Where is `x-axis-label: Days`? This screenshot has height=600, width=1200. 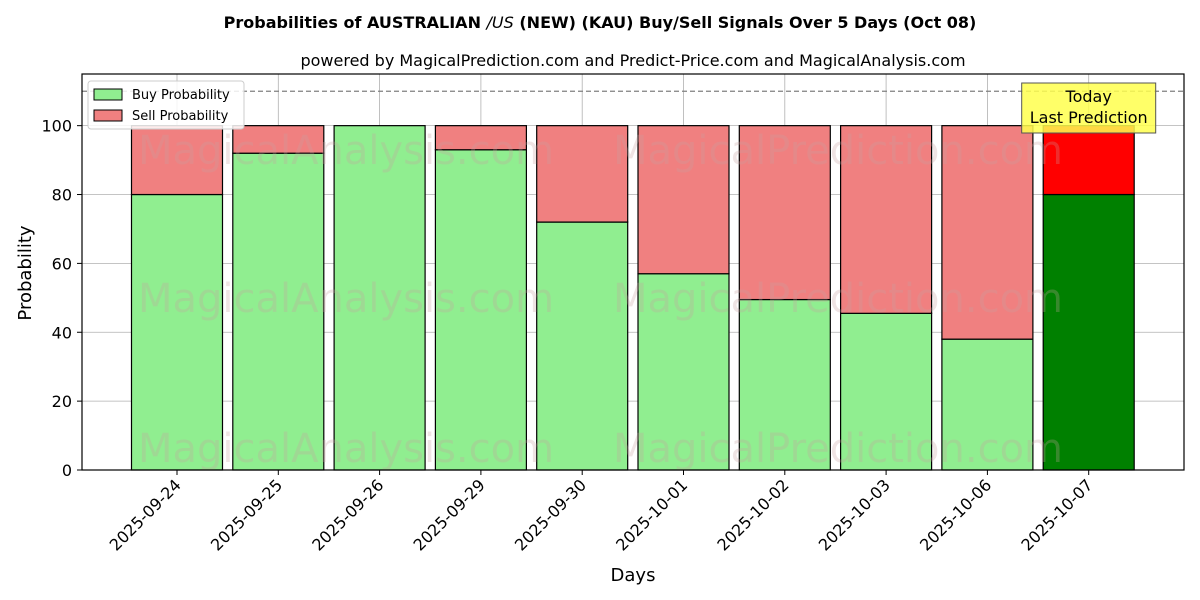
x-axis-label: Days is located at coordinates (633, 575).